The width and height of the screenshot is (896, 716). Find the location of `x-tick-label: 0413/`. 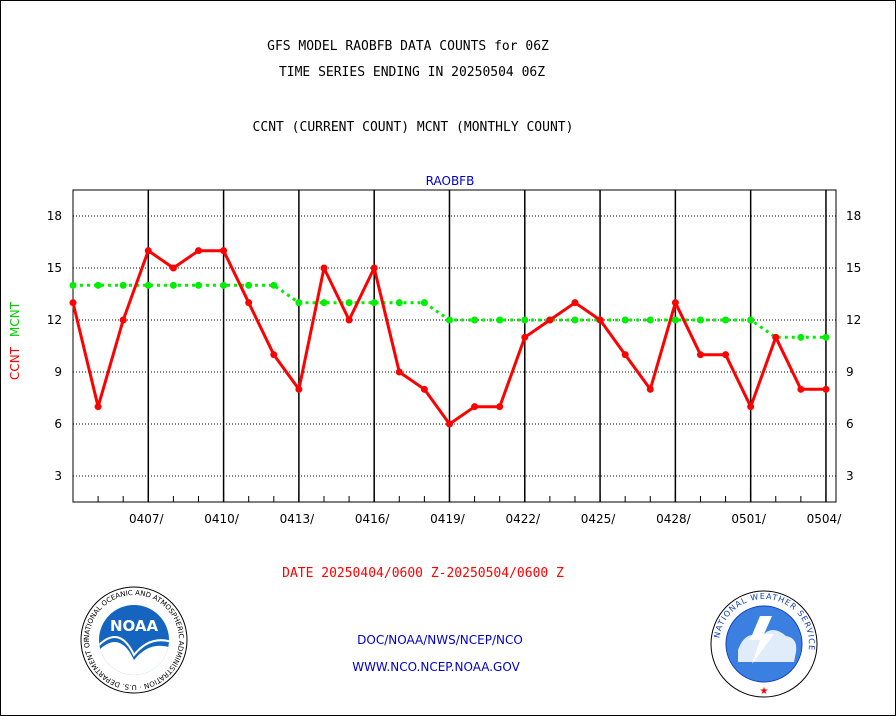

x-tick-label: 0413/ is located at coordinates (298, 519).